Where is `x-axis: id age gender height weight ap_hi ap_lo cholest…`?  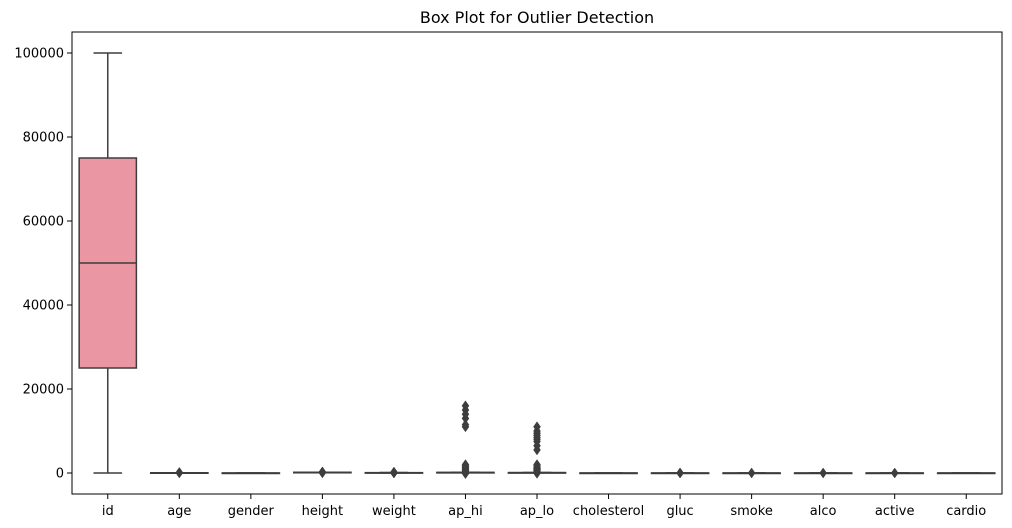 x-axis: id age gender height weight ap_hi ap_lo cholest… is located at coordinates (544, 506).